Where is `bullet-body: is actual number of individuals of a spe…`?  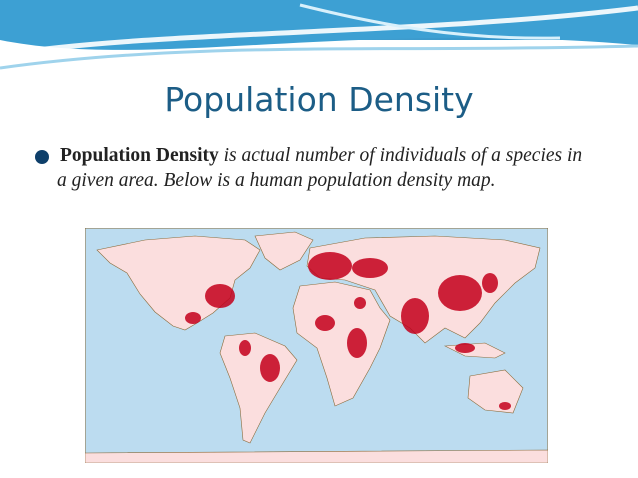
bullet-body: is actual number of individuals of a spe… is located at coordinates (320, 168).